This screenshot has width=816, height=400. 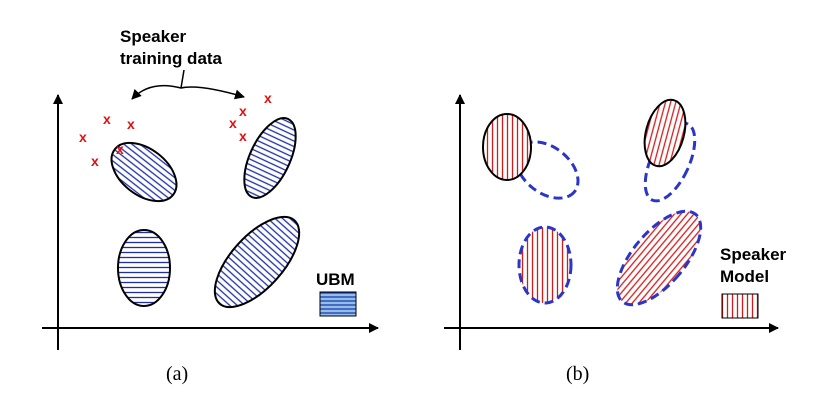 I want to click on speaker-training-data-label: Speaker, so click(x=153, y=36).